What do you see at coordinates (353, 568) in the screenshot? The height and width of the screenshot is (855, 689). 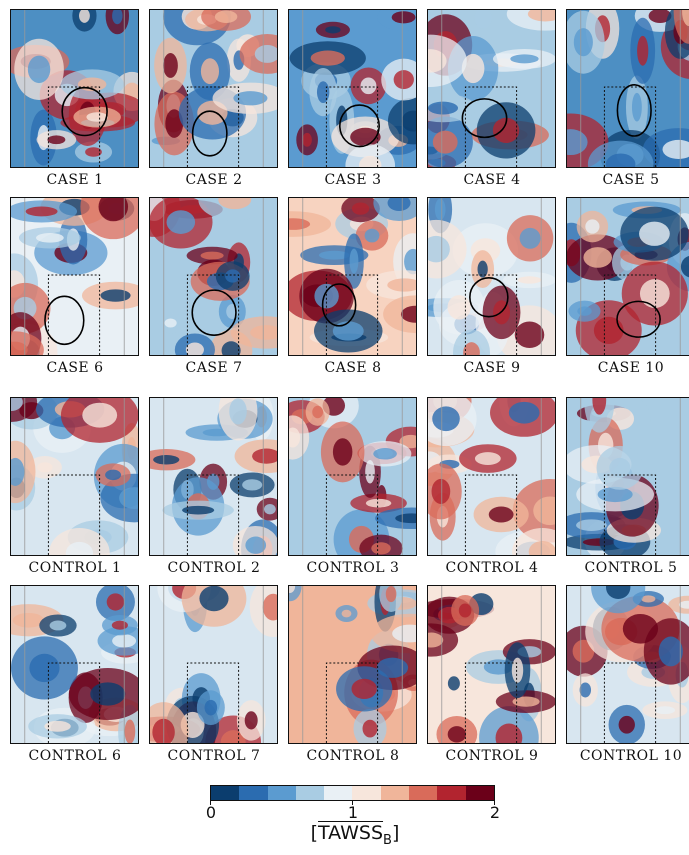 I see `panel-label: CONTROL 3` at bounding box center [353, 568].